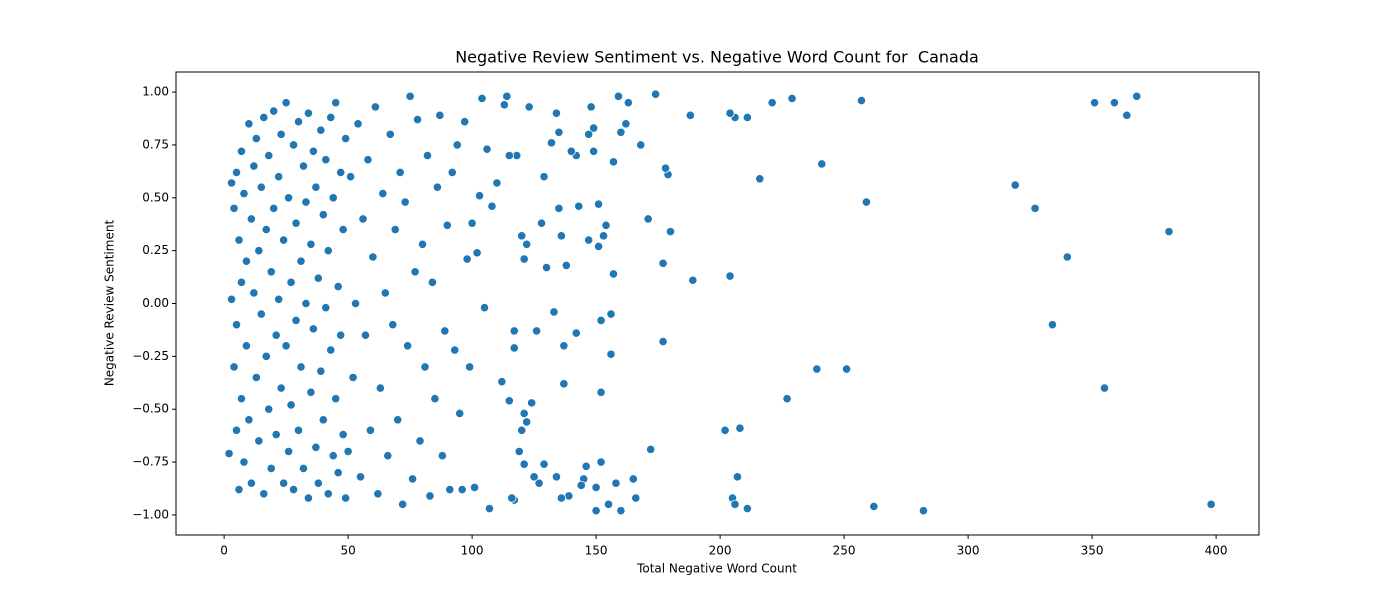  What do you see at coordinates (1092, 551) in the screenshot?
I see `x-tick-label: 350` at bounding box center [1092, 551].